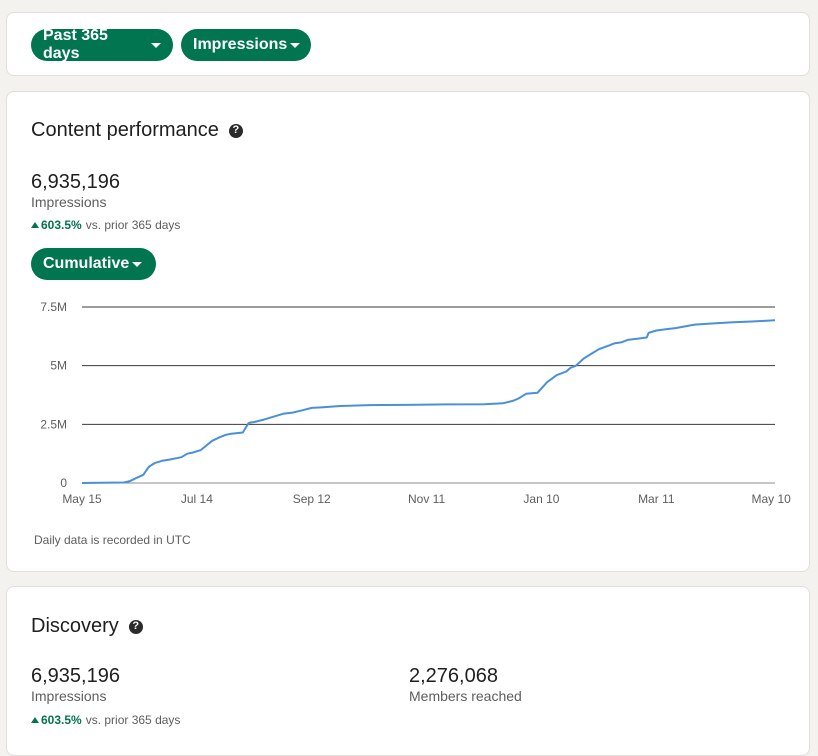  I want to click on x-tick-label: Sep 12, so click(312, 499).